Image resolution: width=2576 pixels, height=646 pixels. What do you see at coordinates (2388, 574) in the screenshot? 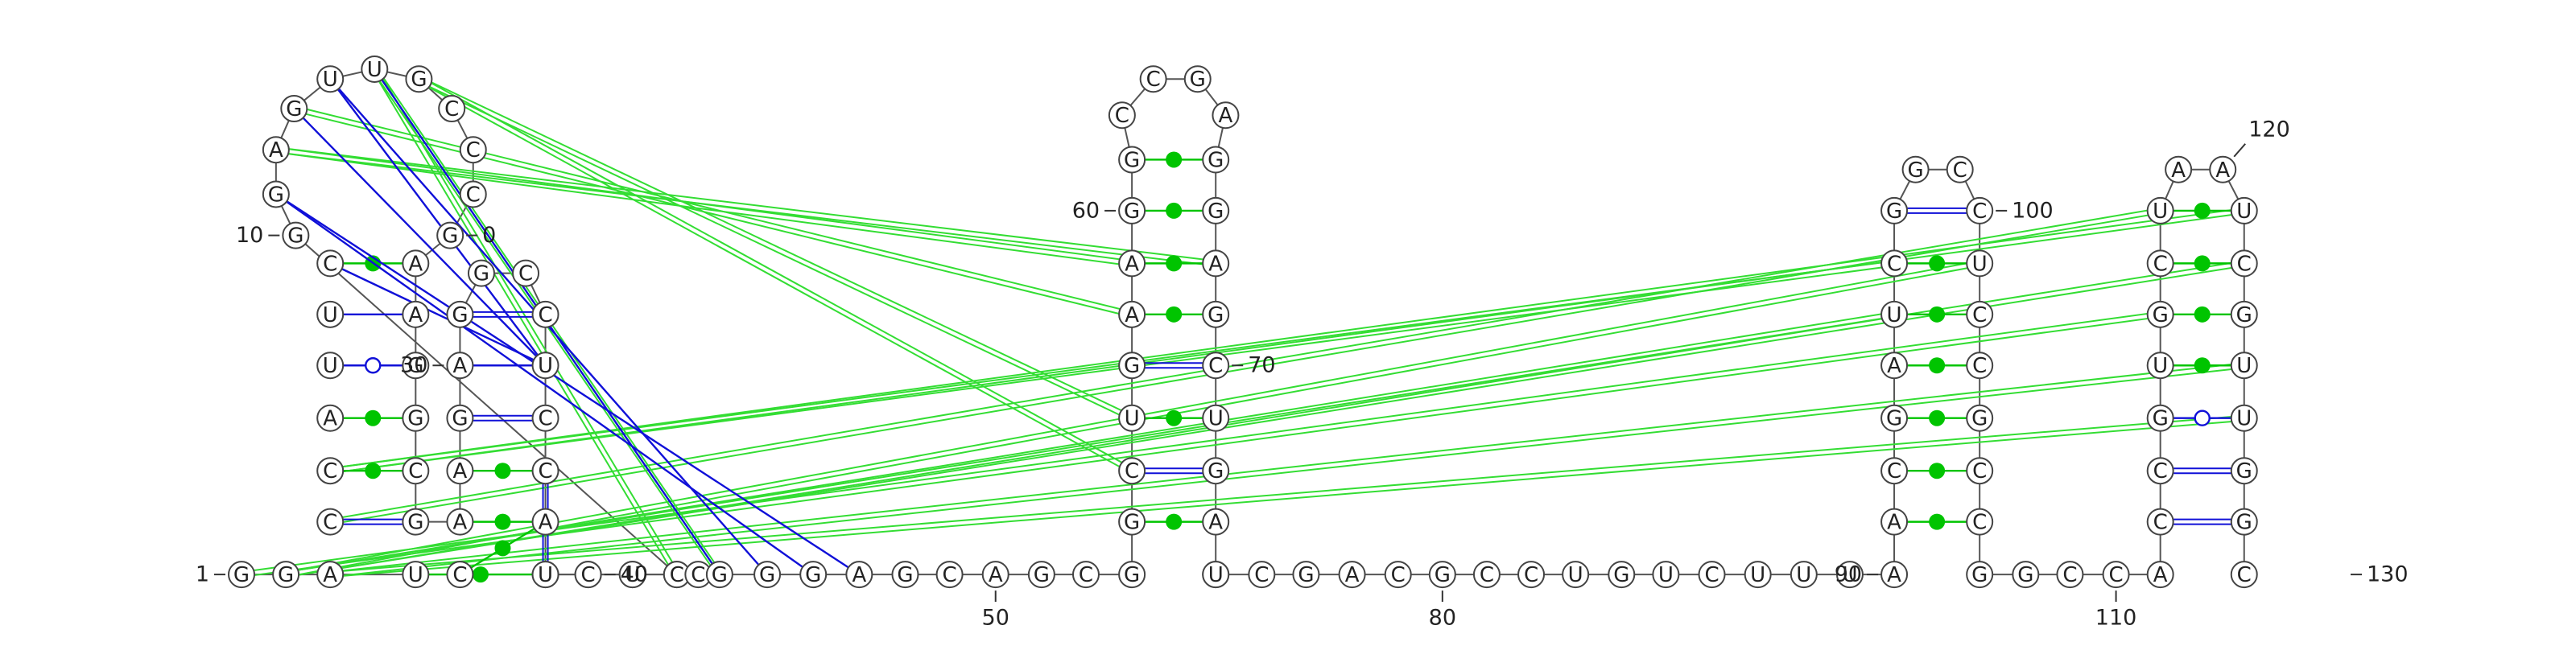
I see `position-label: 130` at bounding box center [2388, 574].